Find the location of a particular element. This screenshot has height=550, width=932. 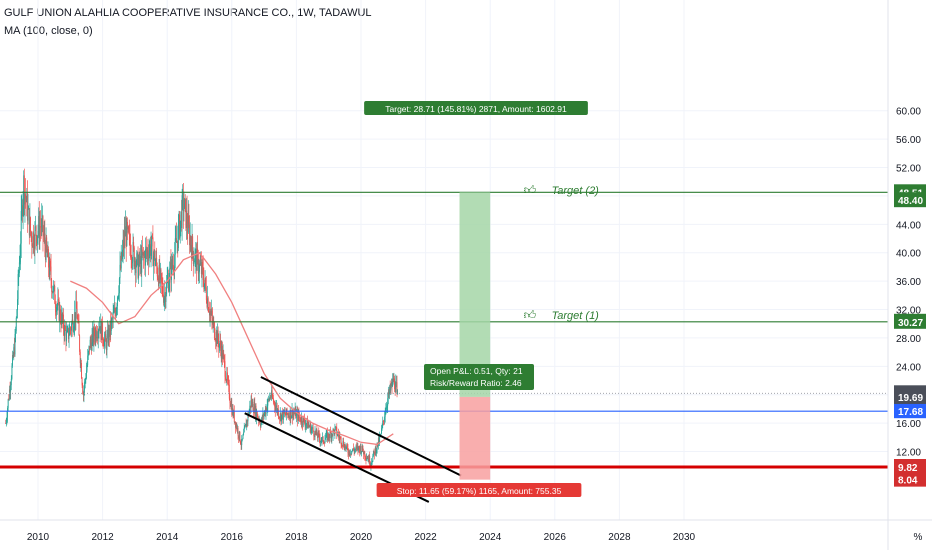

x-tick-label: 2028 is located at coordinates (619, 537).